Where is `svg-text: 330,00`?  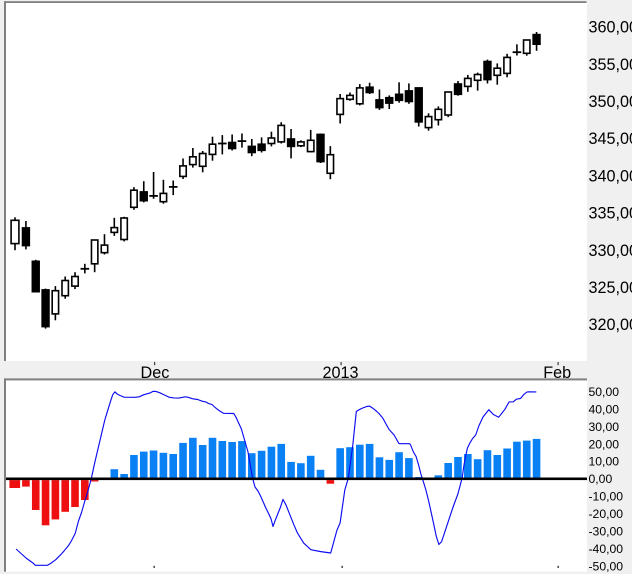
svg-text: 330,00 is located at coordinates (610, 251).